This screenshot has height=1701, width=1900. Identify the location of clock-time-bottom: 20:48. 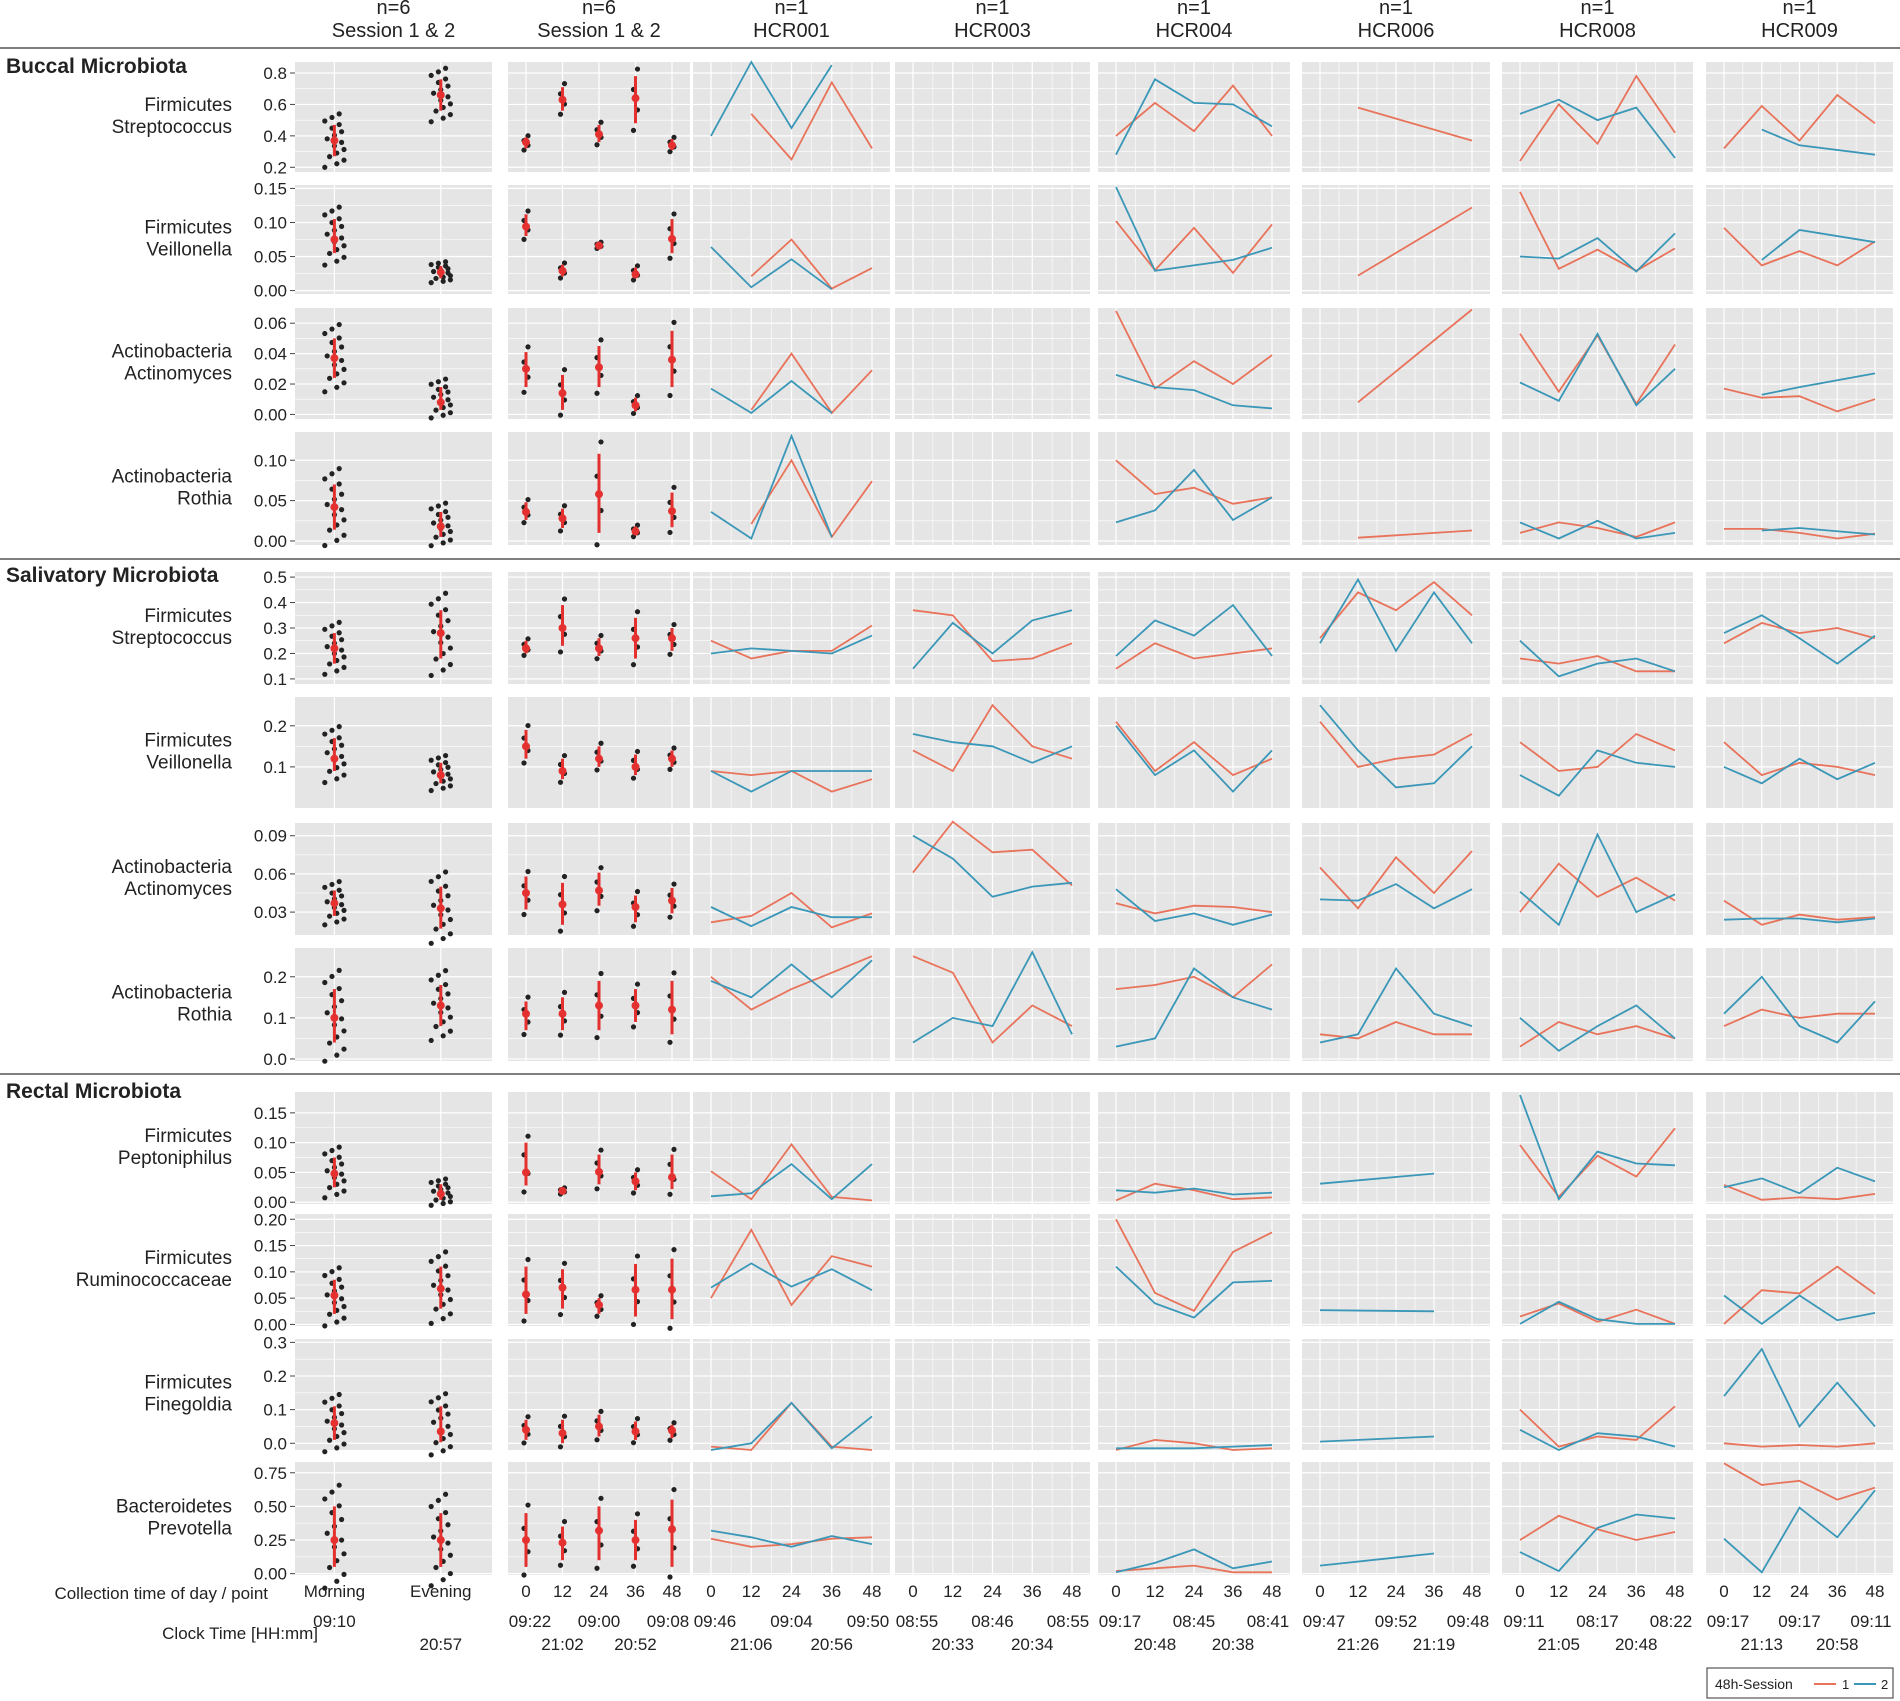
(1155, 1644).